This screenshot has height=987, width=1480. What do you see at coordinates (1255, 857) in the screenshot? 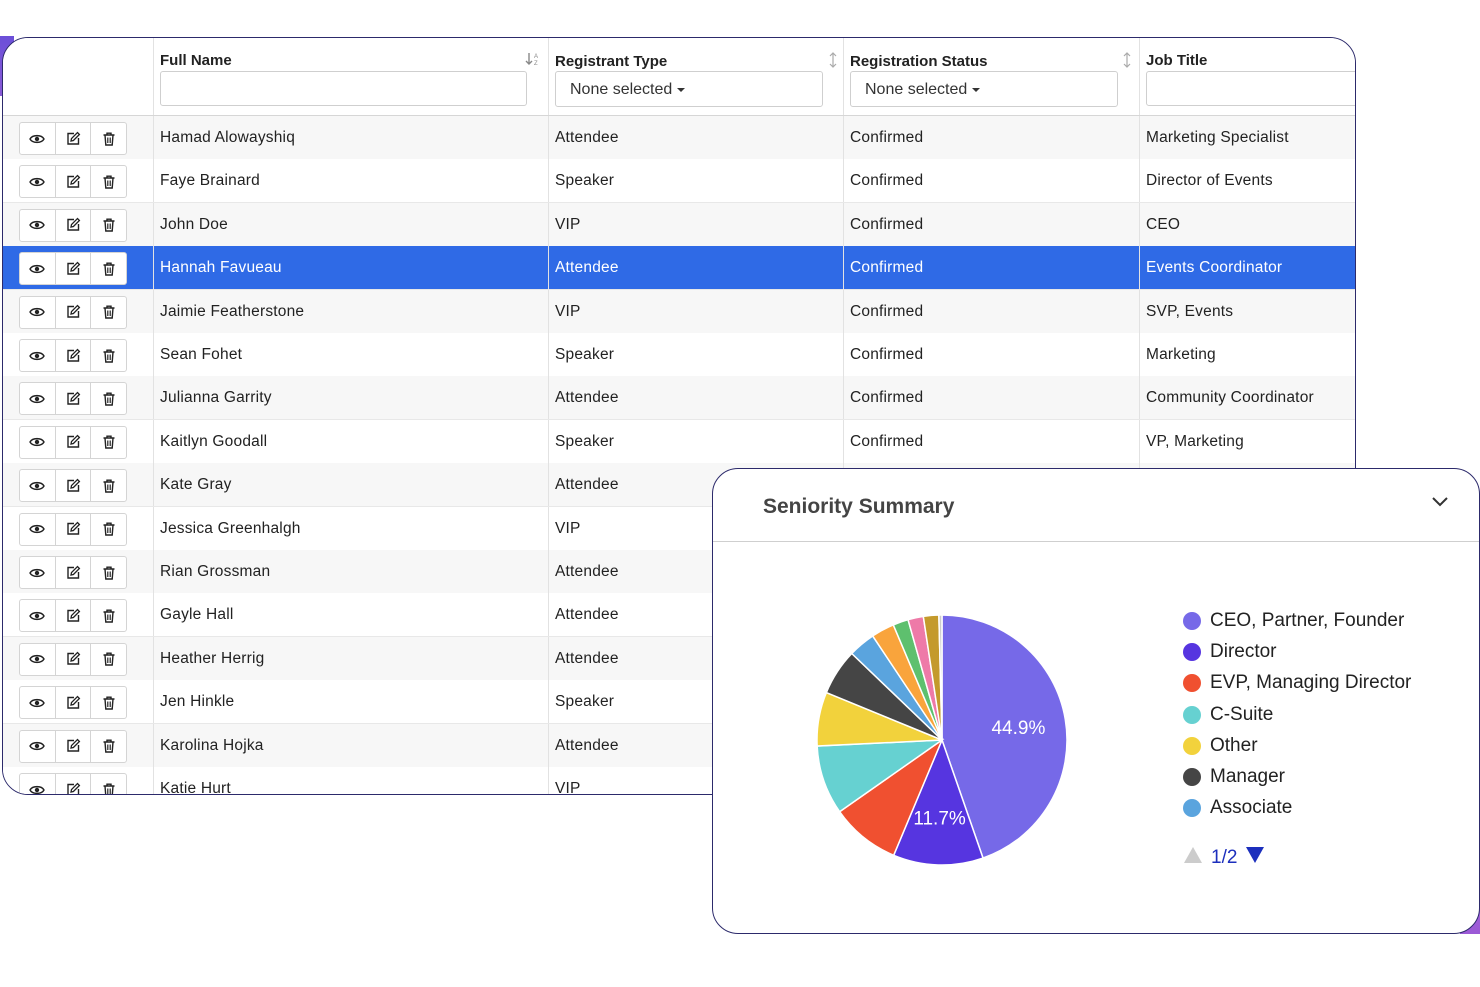
I see `triangle-down-icon` at bounding box center [1255, 857].